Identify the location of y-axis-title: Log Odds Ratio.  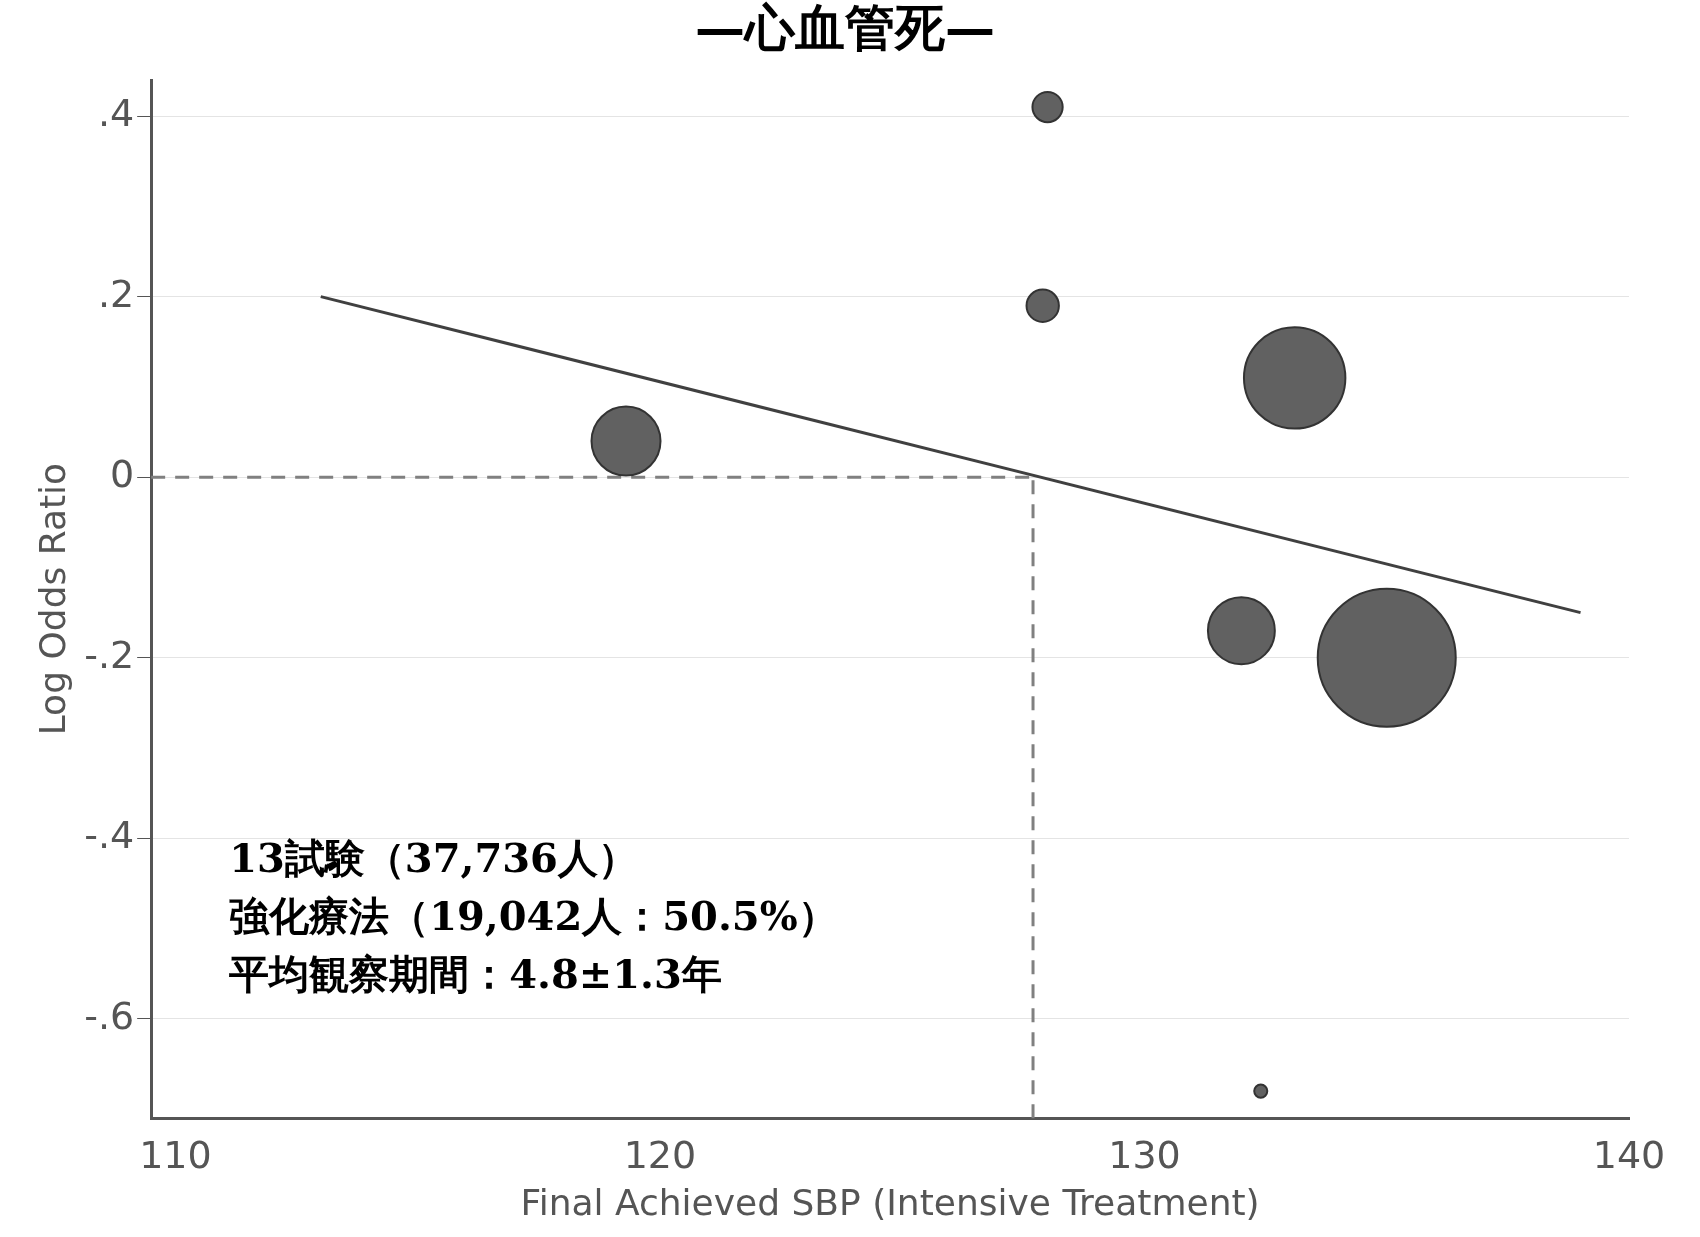
(52, 599).